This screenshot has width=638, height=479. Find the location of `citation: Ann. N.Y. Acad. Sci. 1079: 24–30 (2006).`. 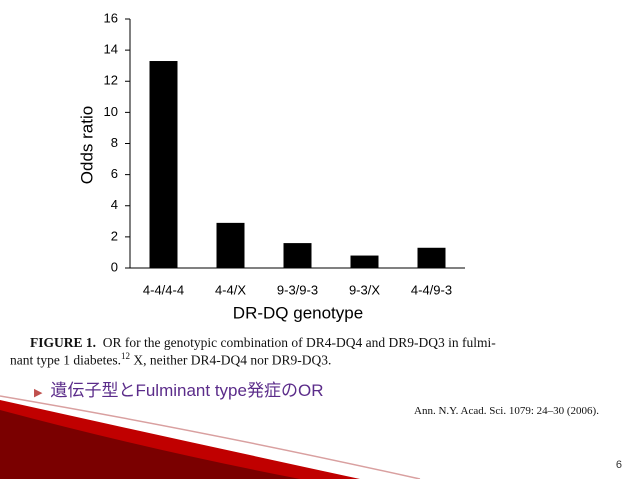

citation: Ann. N.Y. Acad. Sci. 1079: 24–30 (2006). is located at coordinates (506, 411).